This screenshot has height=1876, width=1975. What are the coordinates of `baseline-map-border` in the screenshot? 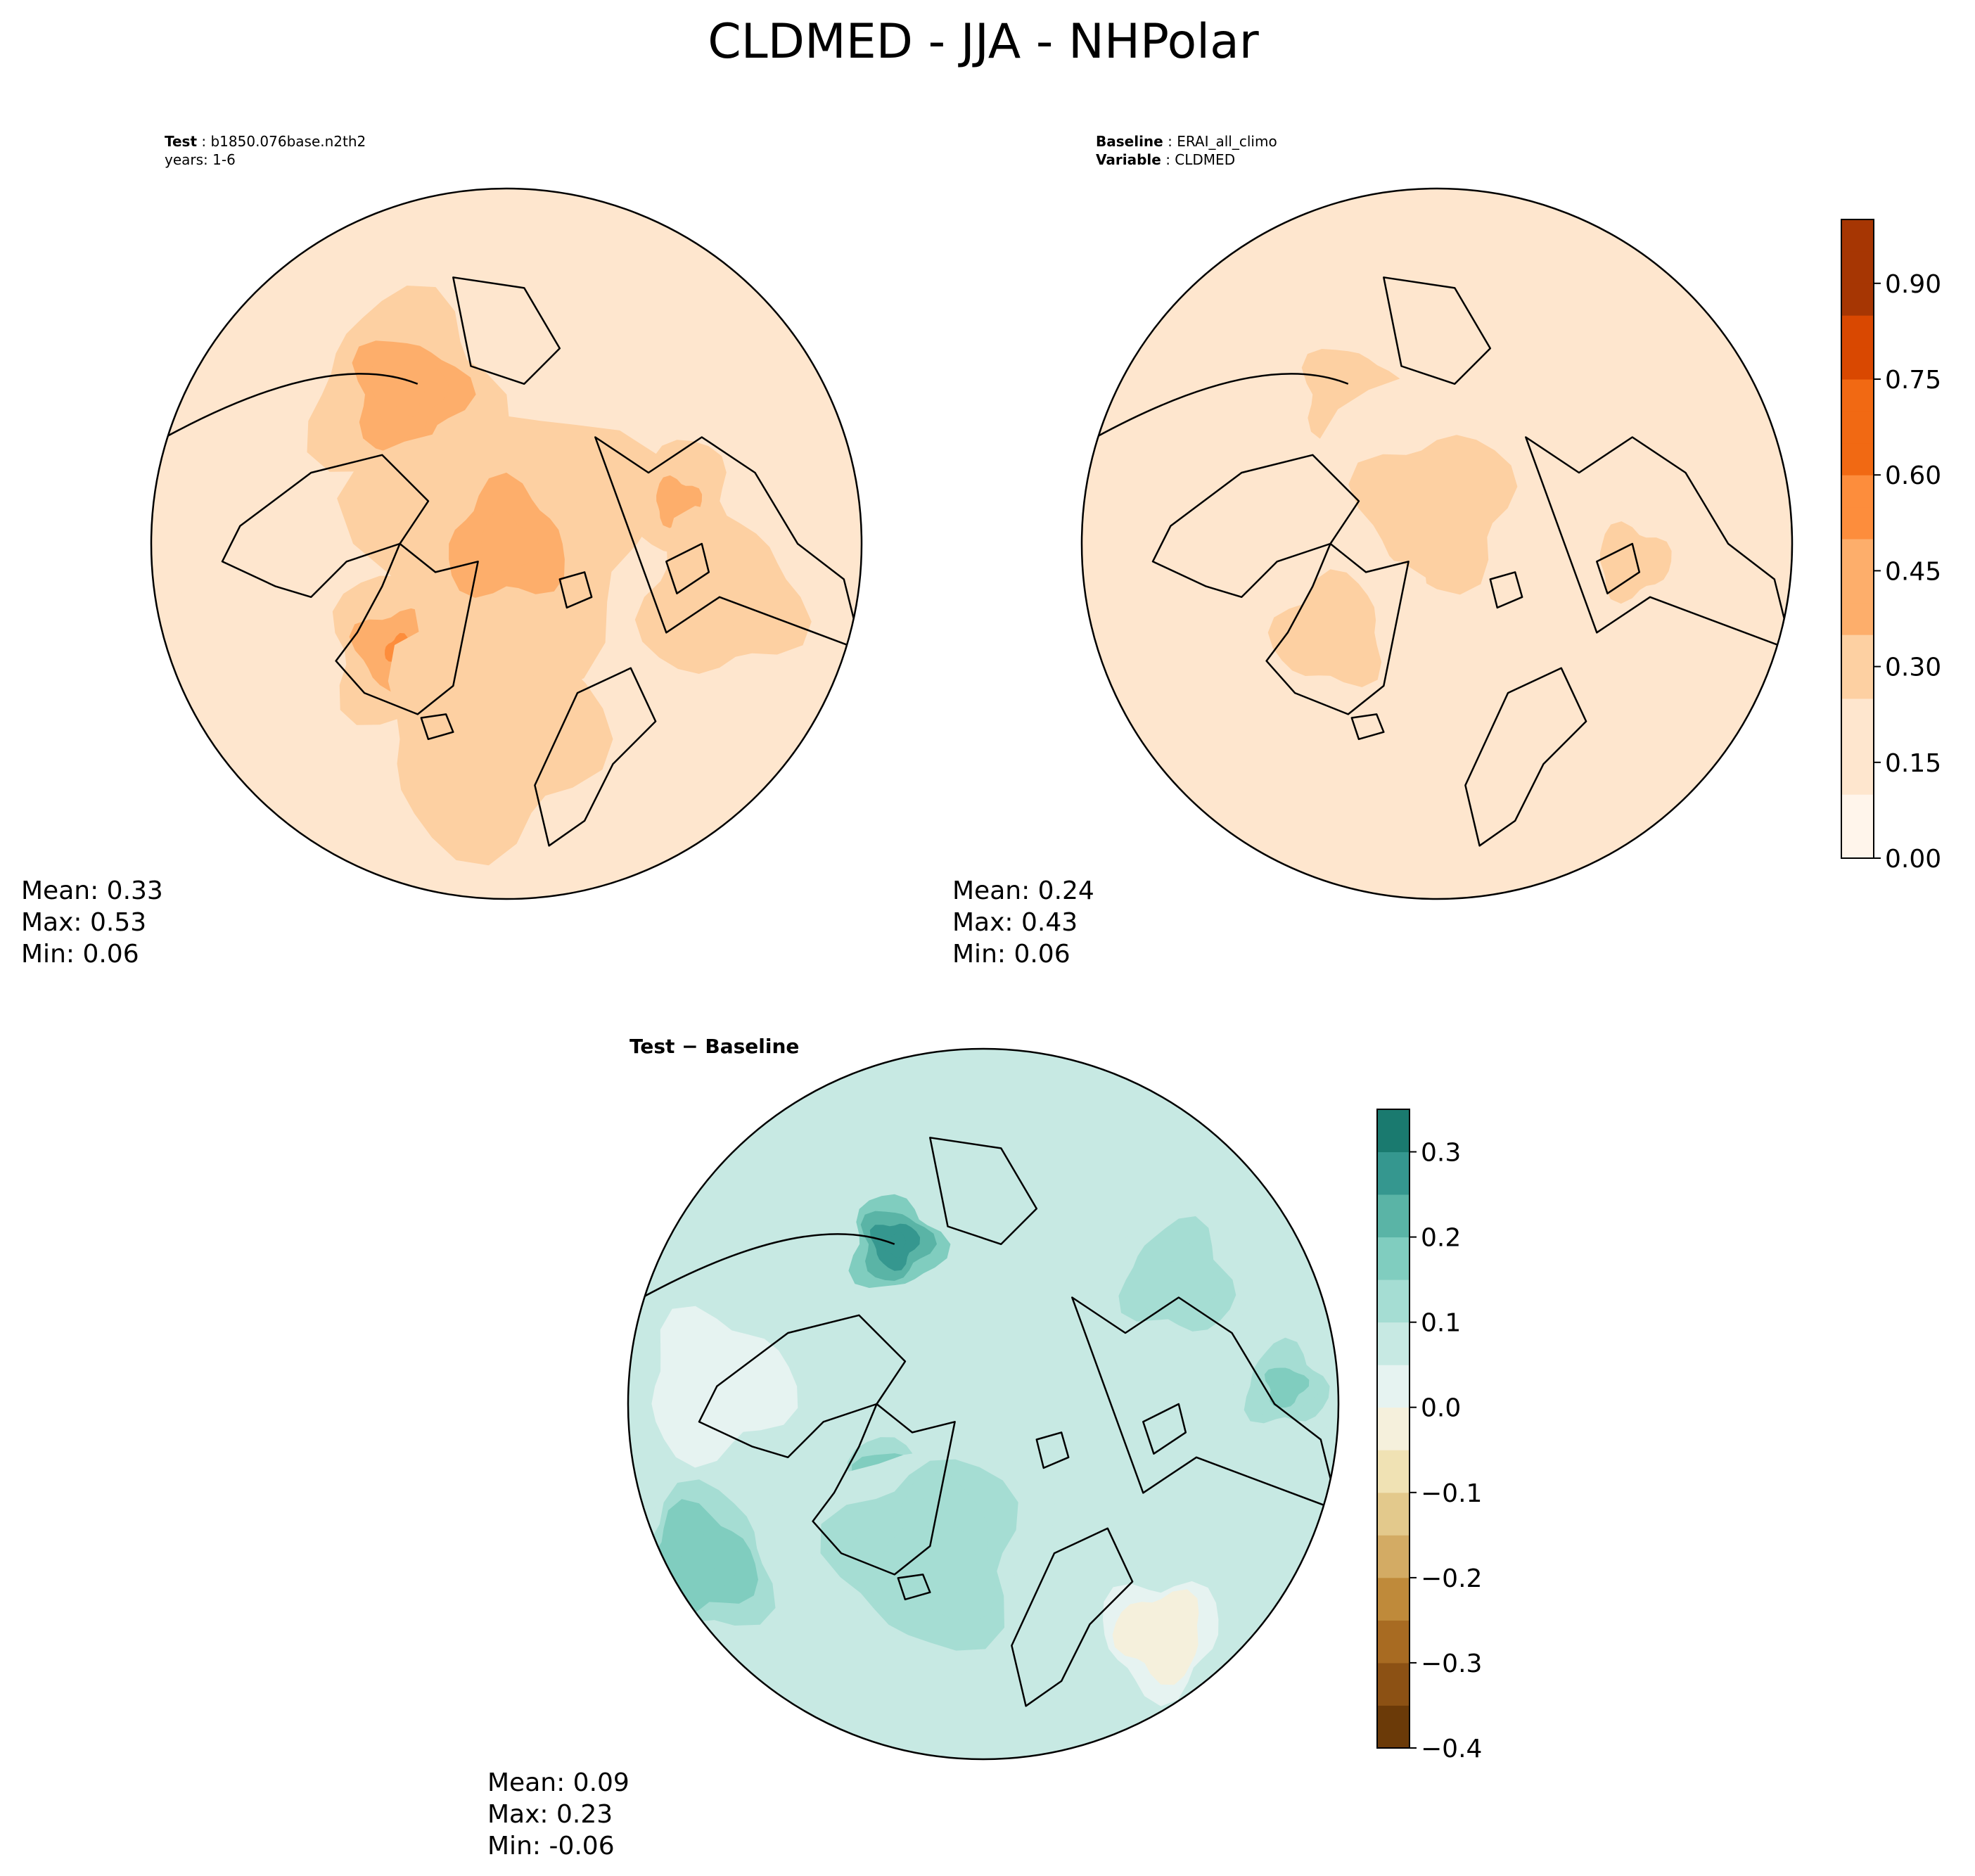 It's located at (1437, 543).